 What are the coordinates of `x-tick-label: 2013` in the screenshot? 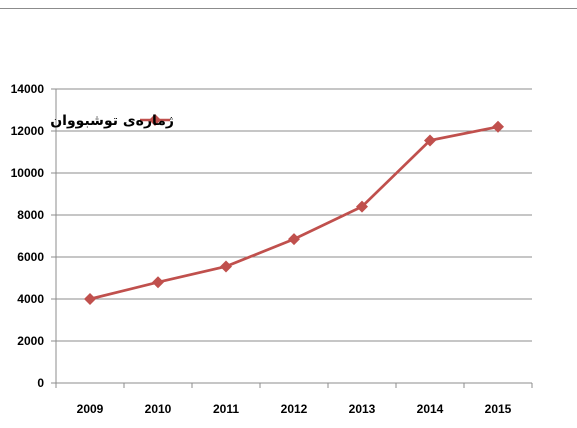 It's located at (362, 409).